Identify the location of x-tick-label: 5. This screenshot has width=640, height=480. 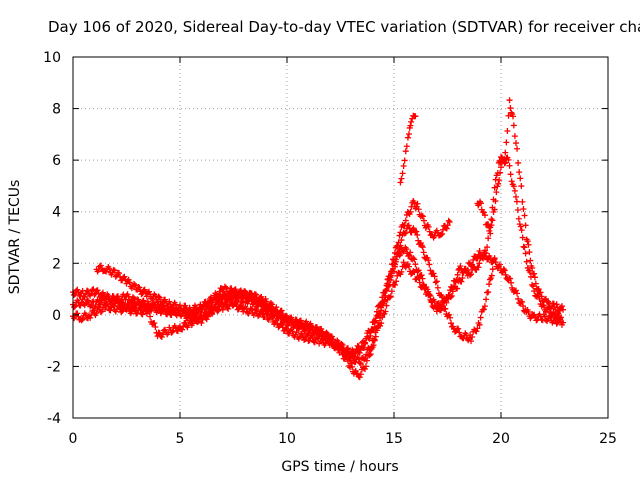
(180, 439).